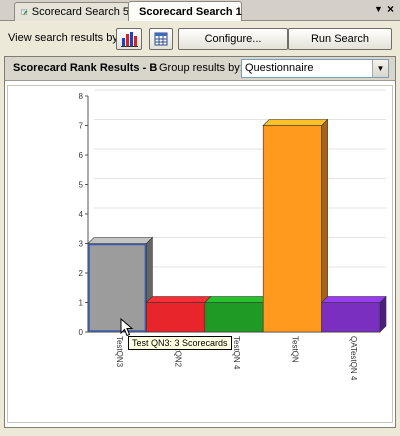 This screenshot has height=436, width=400. What do you see at coordinates (24, 12) in the screenshot?
I see `document-pencil-icon` at bounding box center [24, 12].